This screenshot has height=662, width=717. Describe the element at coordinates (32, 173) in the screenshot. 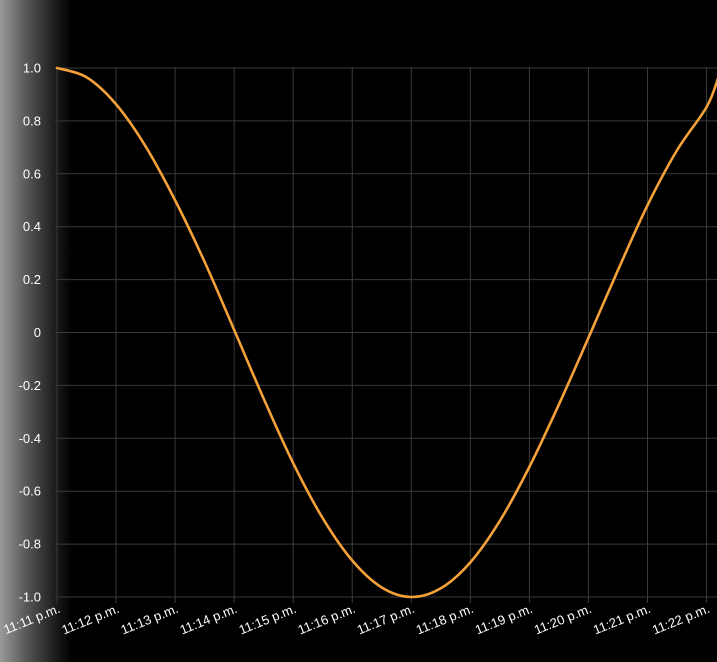

I see `y-tick-label: 0.6` at that location.